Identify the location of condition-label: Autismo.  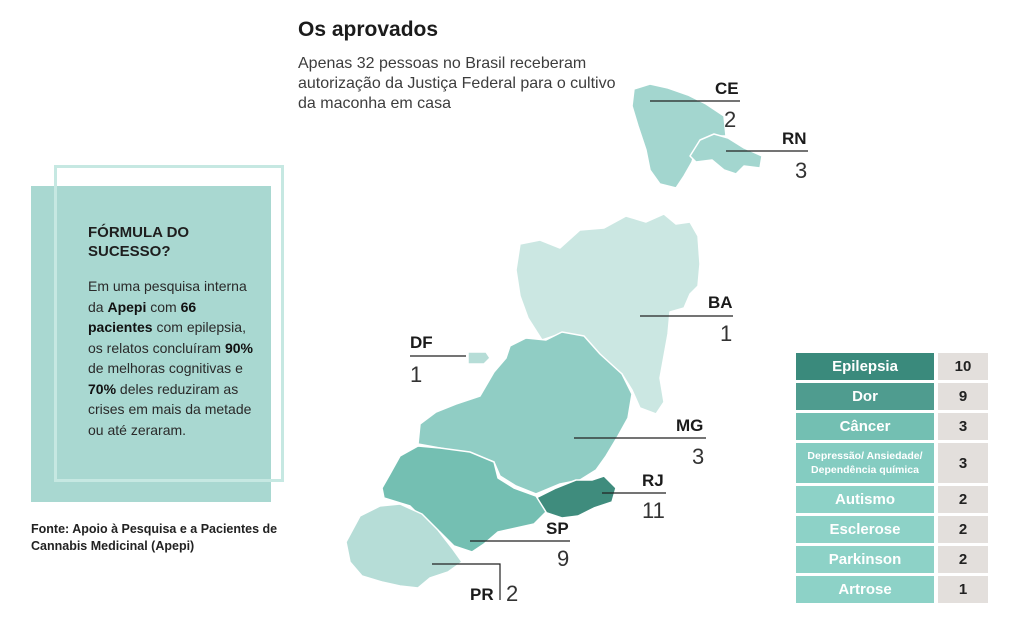
(865, 499).